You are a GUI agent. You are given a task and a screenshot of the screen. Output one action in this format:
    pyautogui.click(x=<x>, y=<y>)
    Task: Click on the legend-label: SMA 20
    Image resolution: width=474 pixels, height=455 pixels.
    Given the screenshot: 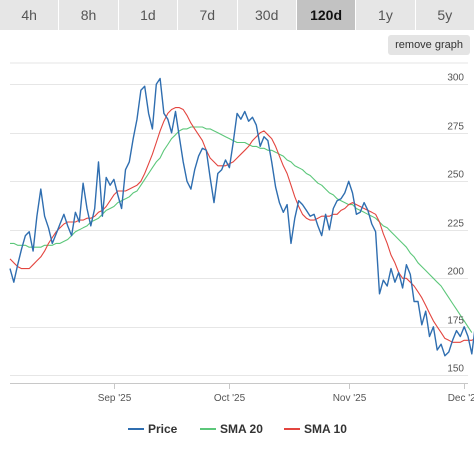 What is the action you would take?
    pyautogui.click(x=241, y=429)
    